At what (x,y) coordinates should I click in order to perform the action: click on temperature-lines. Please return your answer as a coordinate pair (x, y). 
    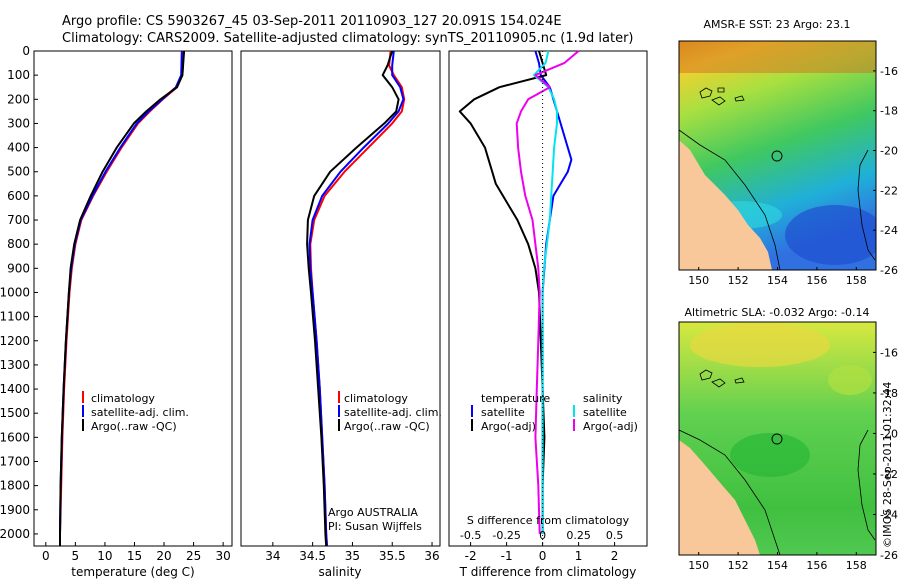
    Looking at the image, I should click on (122, 298).